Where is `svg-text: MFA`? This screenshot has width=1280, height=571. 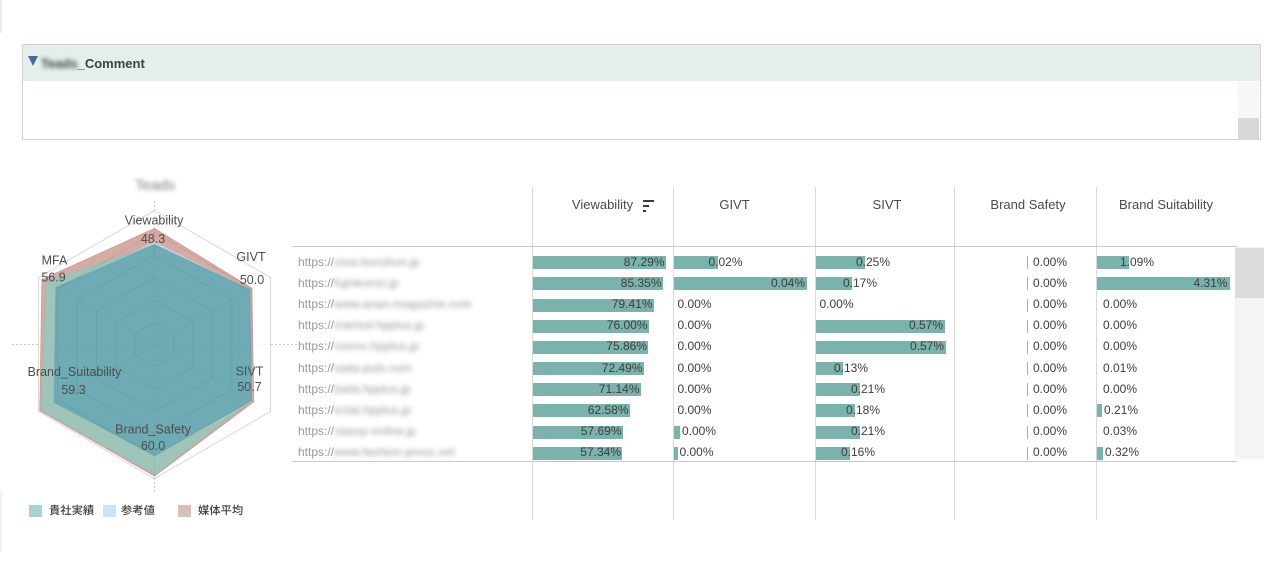 svg-text: MFA is located at coordinates (55, 260).